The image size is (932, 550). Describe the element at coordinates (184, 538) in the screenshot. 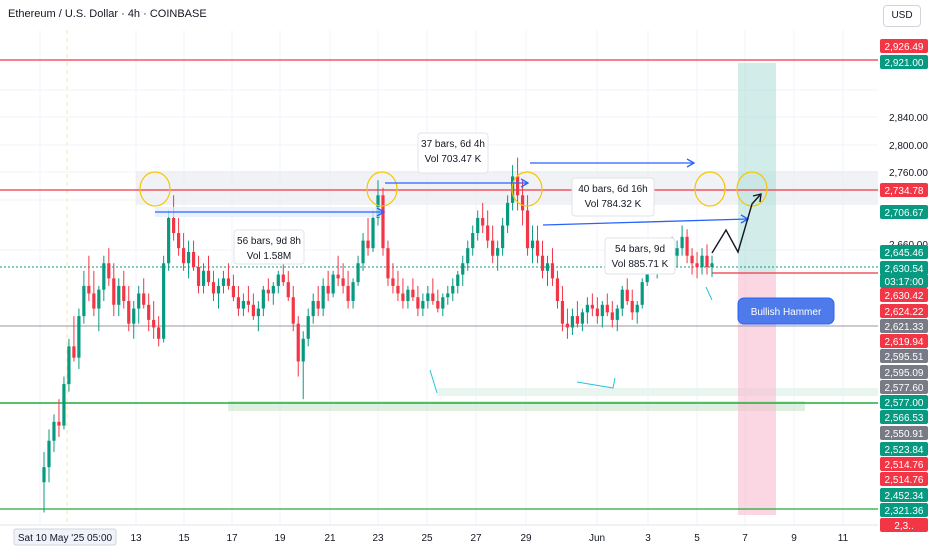

I see `x-tick-label: 15` at that location.